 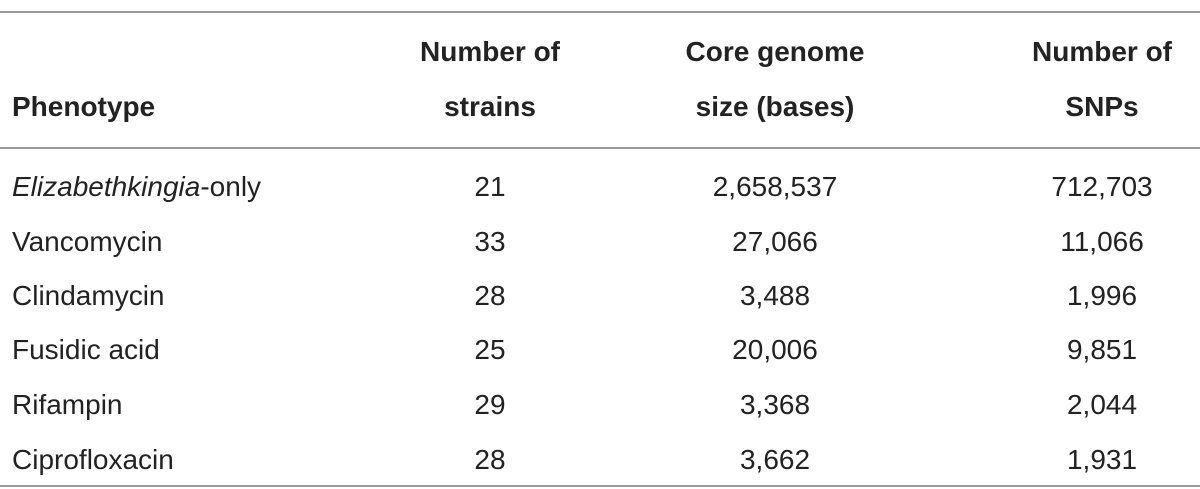 What do you see at coordinates (490, 106) in the screenshot?
I see `header-cell: strains` at bounding box center [490, 106].